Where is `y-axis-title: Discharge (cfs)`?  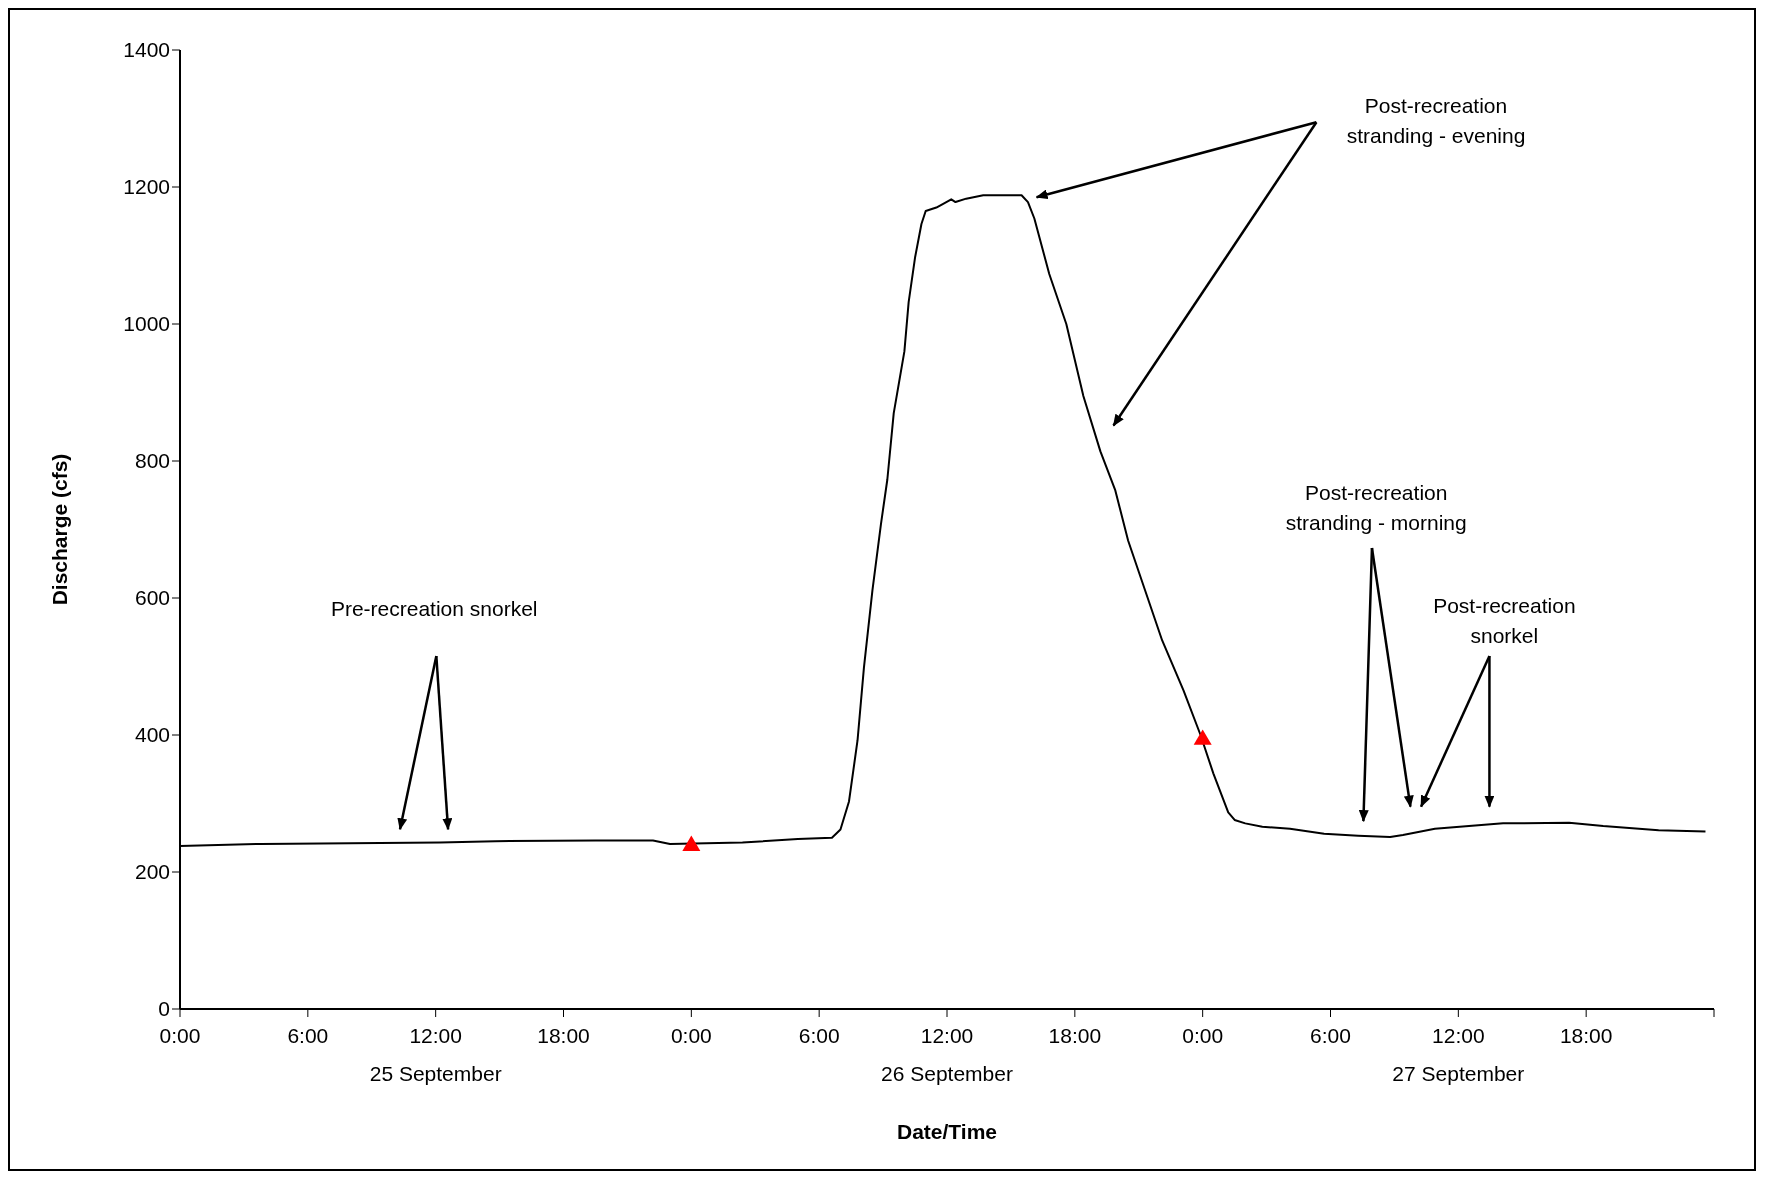
y-axis-title: Discharge (cfs) is located at coordinates (60, 529).